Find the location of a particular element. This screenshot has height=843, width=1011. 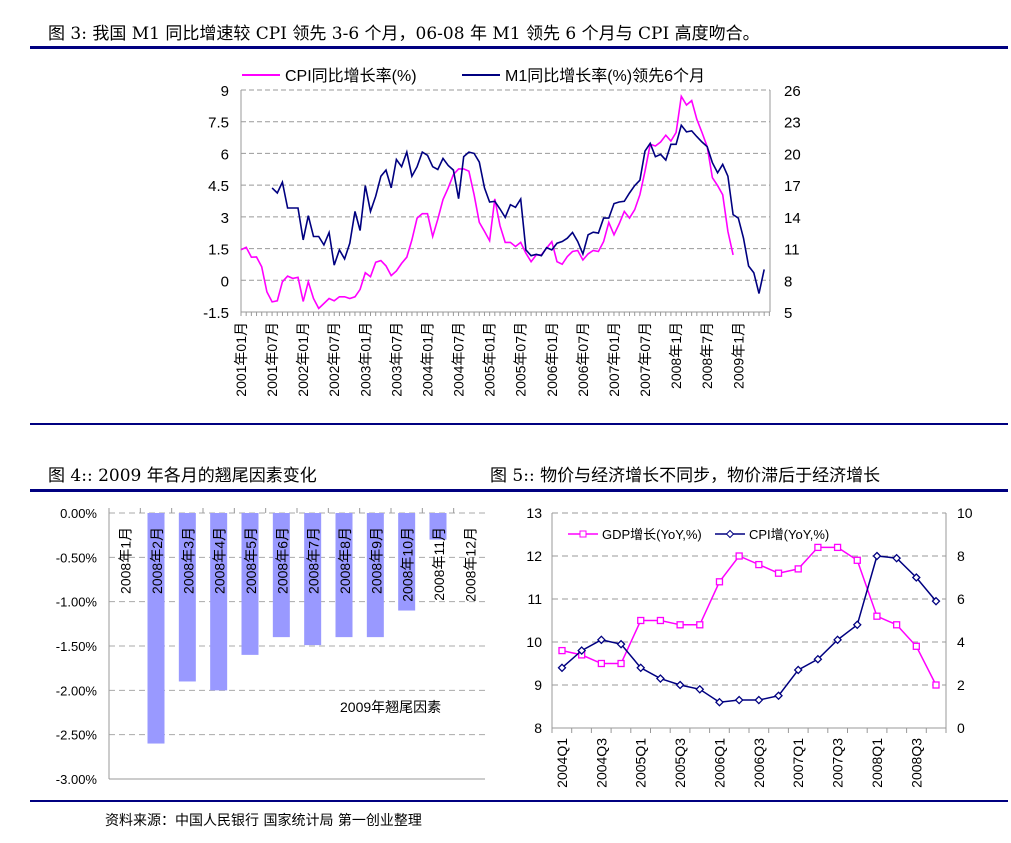

category-label: 2008年9月 is located at coordinates (376, 560).